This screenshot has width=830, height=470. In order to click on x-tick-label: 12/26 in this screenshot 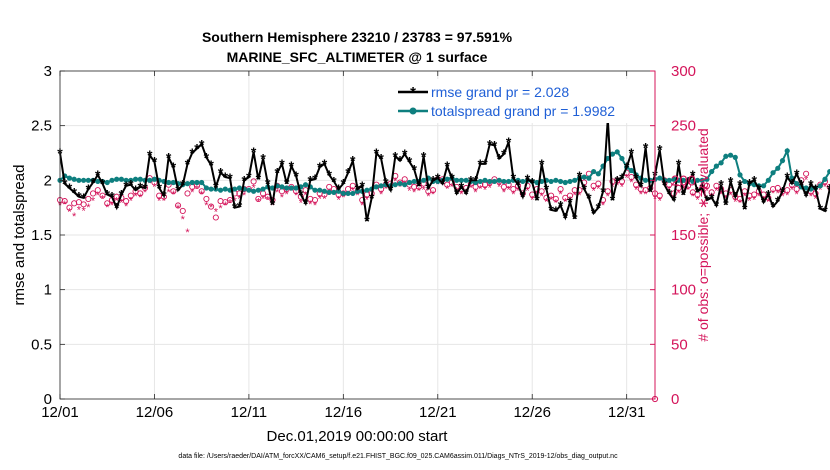, I will do `click(532, 412)`.